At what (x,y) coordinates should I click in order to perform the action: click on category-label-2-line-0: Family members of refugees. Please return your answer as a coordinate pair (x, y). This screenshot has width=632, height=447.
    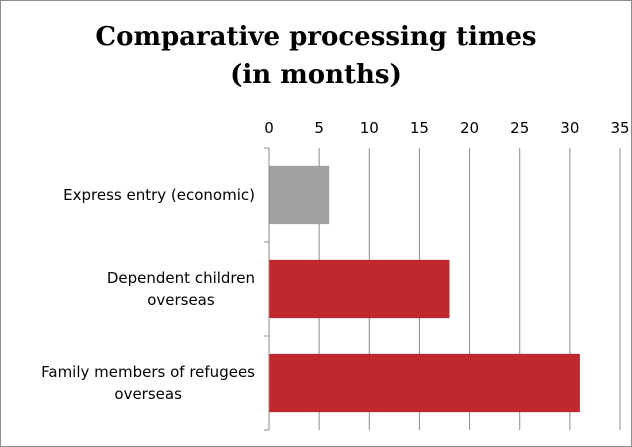
    Looking at the image, I should click on (148, 372).